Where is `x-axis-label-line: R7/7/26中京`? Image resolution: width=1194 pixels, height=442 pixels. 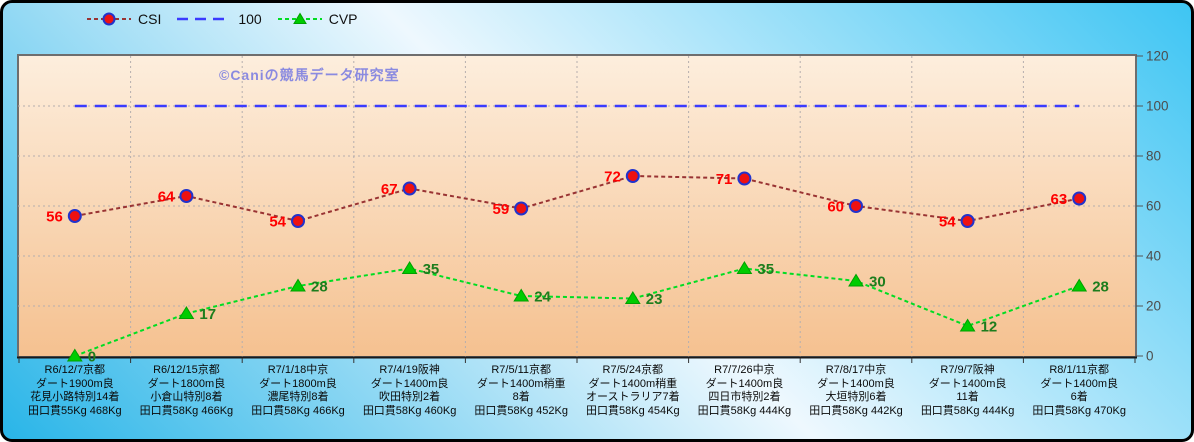 x-axis-label-line: R7/7/26中京 is located at coordinates (744, 370).